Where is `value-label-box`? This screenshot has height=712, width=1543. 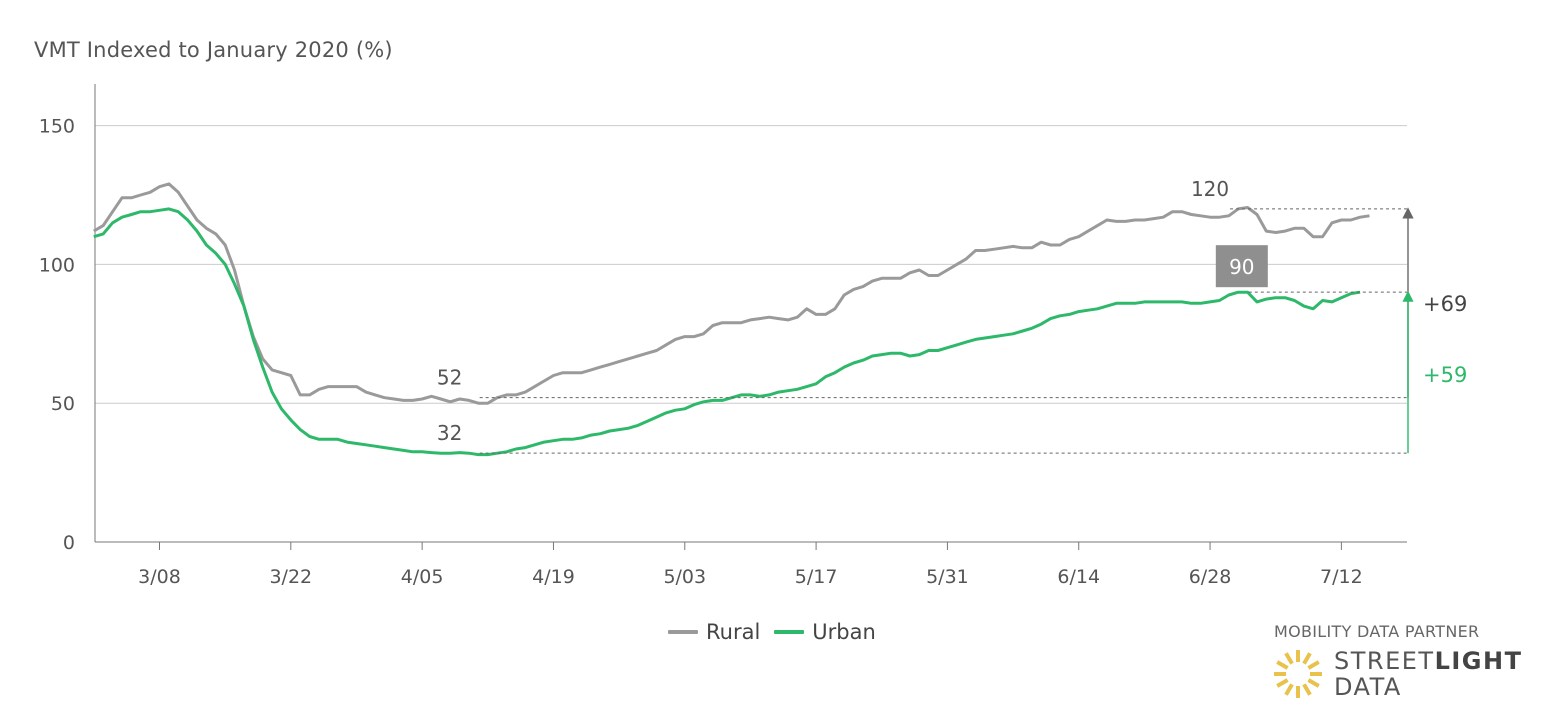
value-label-box is located at coordinates (1241, 266).